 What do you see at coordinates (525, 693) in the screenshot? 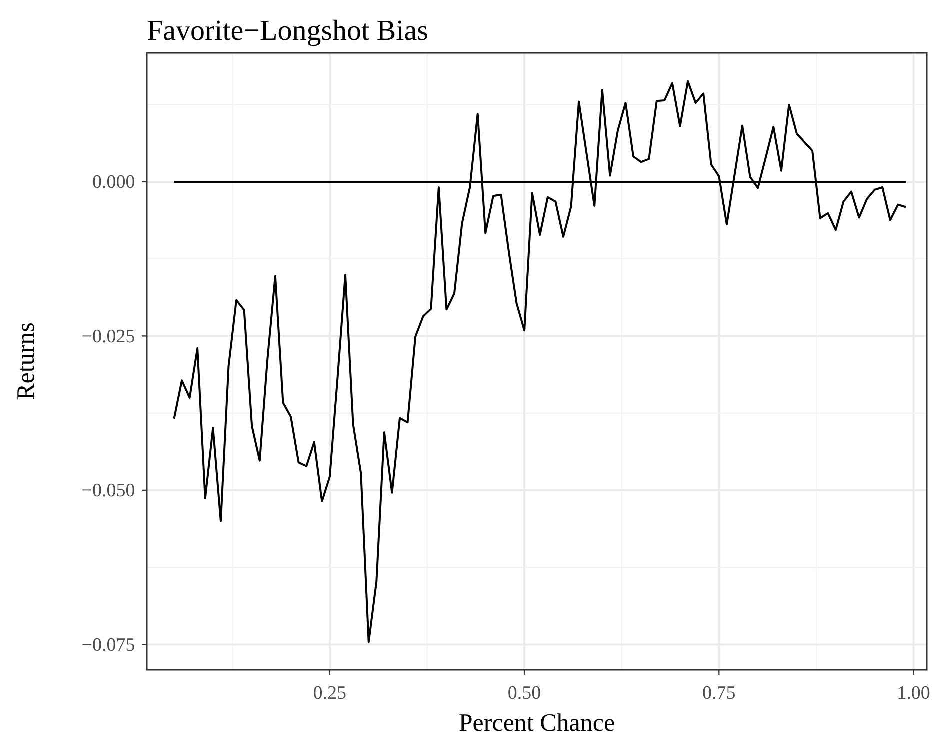
I see `x-tick-label: 0.50` at bounding box center [525, 693].